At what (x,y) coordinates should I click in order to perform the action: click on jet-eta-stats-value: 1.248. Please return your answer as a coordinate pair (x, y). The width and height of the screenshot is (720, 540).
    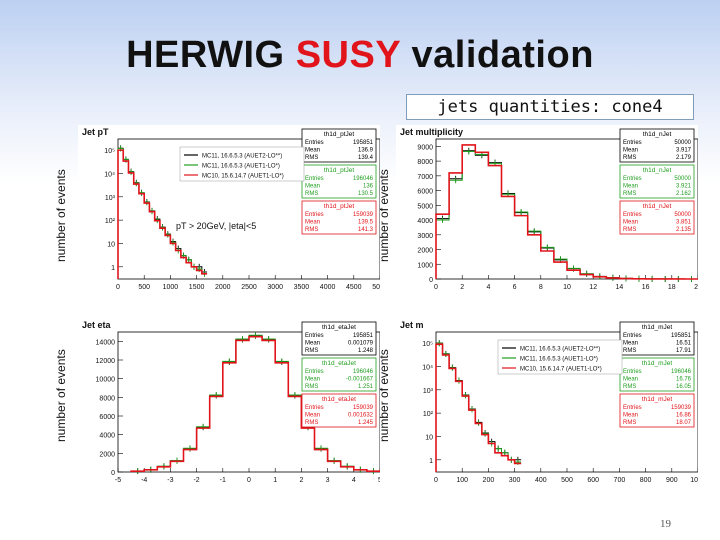
    Looking at the image, I should click on (366, 351).